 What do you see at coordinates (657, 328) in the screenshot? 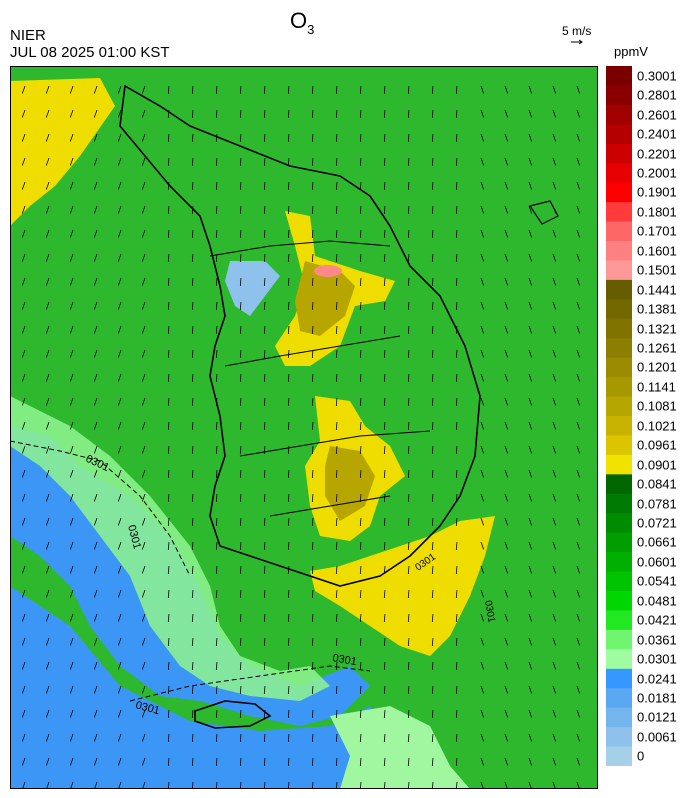
I see `legend-label: 0.1321` at bounding box center [657, 328].